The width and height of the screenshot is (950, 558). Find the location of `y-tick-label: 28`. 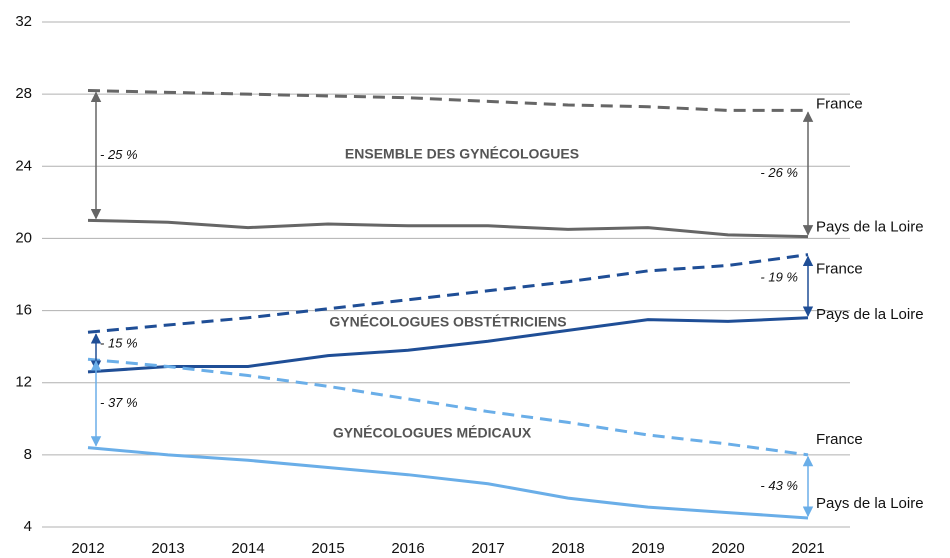

y-tick-label: 28 is located at coordinates (23, 93).